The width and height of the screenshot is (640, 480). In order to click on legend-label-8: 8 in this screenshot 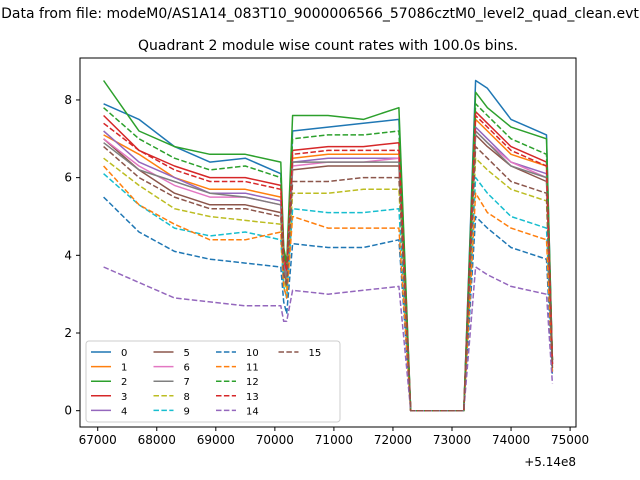, I will do `click(187, 397)`.